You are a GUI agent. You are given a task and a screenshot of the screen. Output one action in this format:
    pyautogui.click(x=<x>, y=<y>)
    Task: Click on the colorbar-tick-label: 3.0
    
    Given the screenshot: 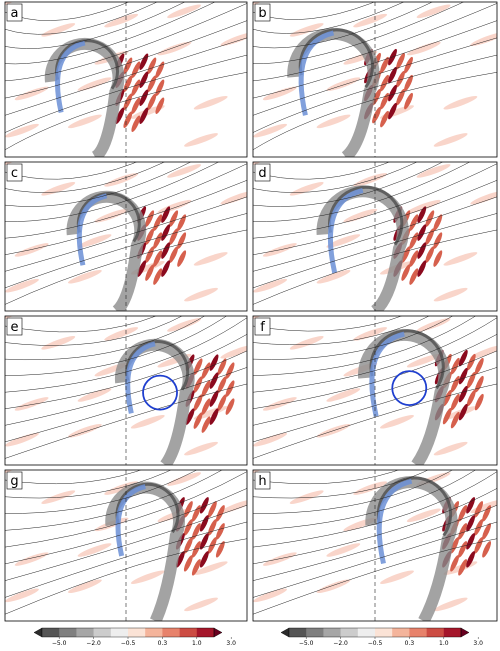 What is the action you would take?
    pyautogui.click(x=478, y=643)
    